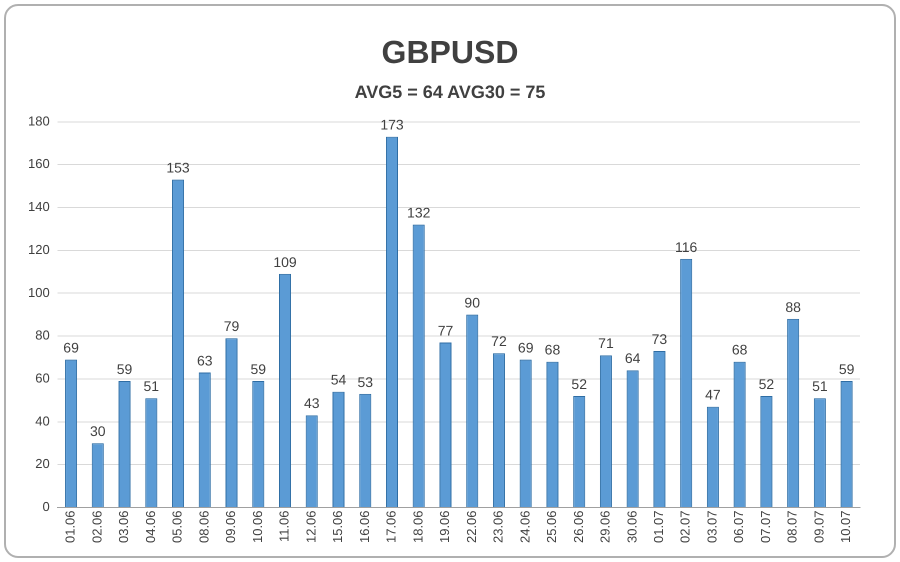 The width and height of the screenshot is (900, 562). What do you see at coordinates (632, 358) in the screenshot?
I see `data-label: 64` at bounding box center [632, 358].